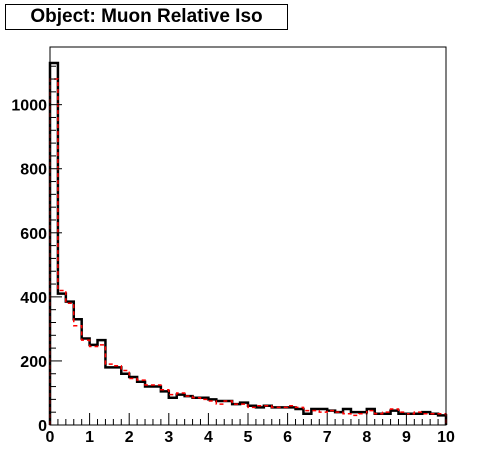 The image size is (496, 472). Describe the element at coordinates (50, 437) in the screenshot. I see `x-tick-label: 0` at that location.